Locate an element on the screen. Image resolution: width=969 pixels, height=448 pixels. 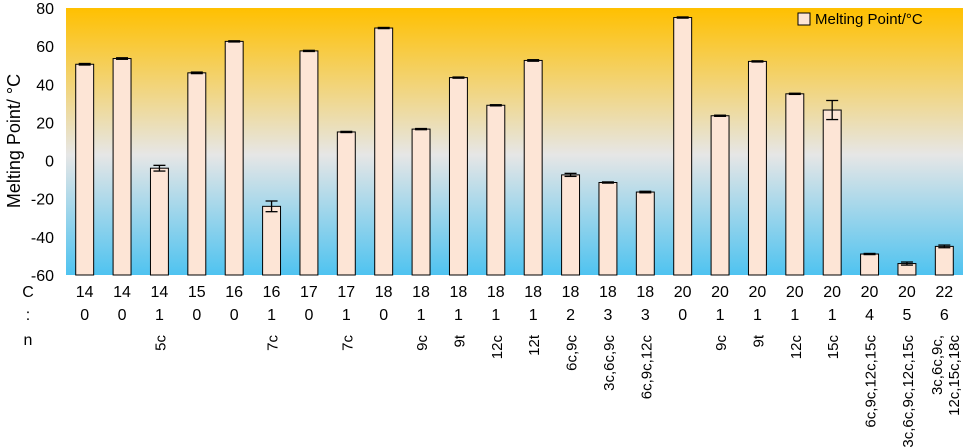
y-tick-label: 0 is located at coordinates (49, 162).